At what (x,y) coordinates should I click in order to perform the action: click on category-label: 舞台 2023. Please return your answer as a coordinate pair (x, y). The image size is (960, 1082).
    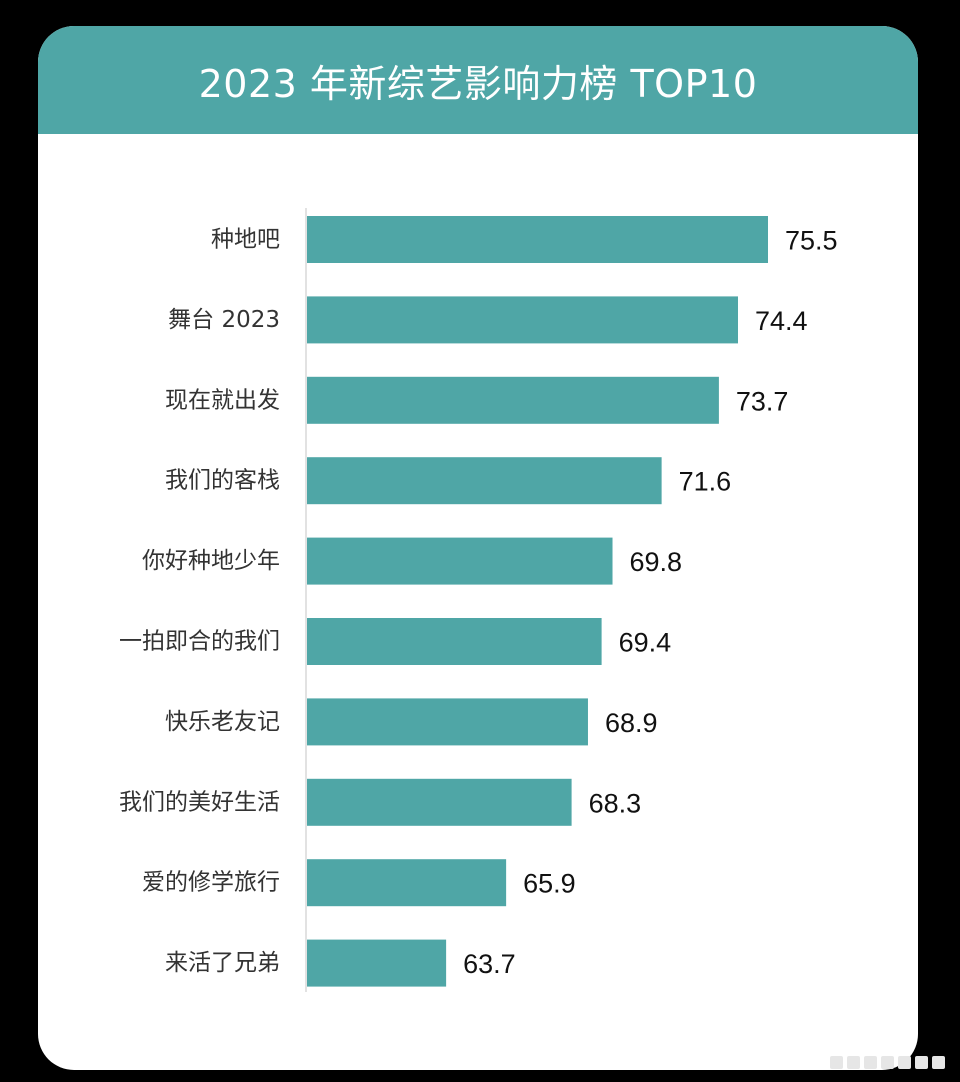
    Looking at the image, I should click on (224, 320).